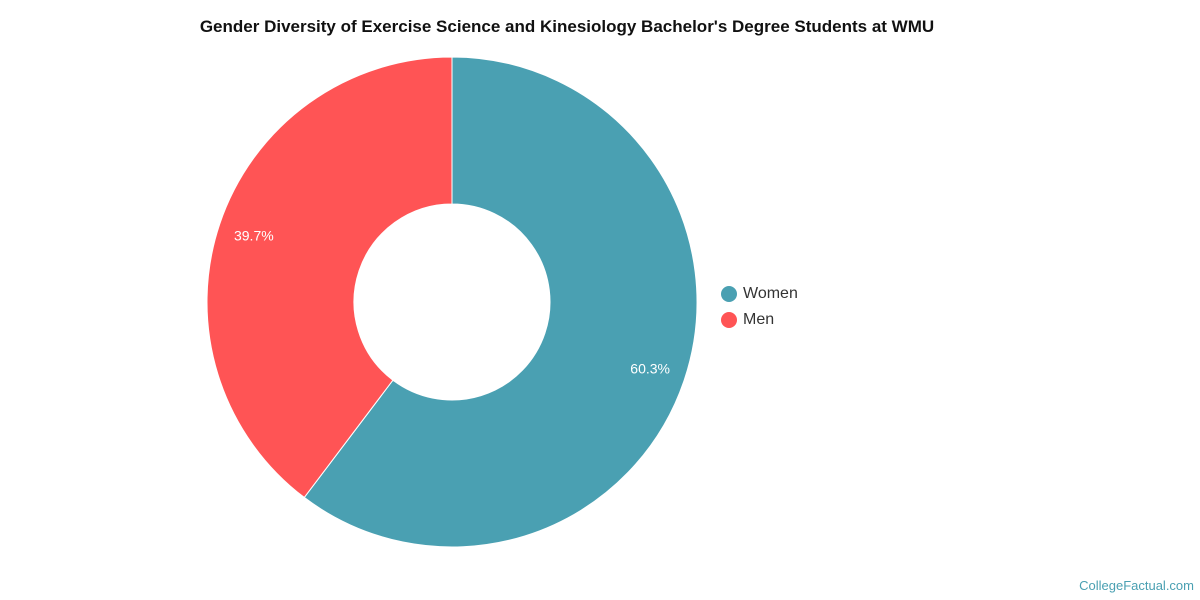 This screenshot has height=600, width=1200. I want to click on credit-link: CollegeFactual.com, so click(1136, 585).